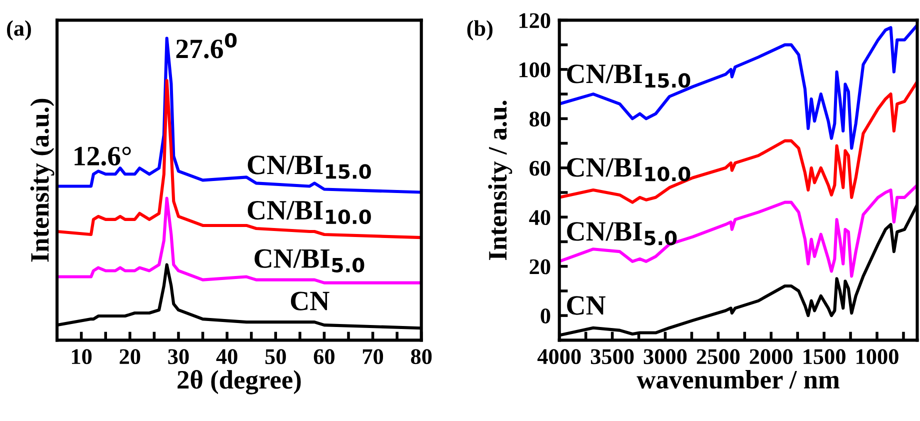 Image resolution: width=920 pixels, height=421 pixels. I want to click on y-tick-label: 120, so click(534, 20).